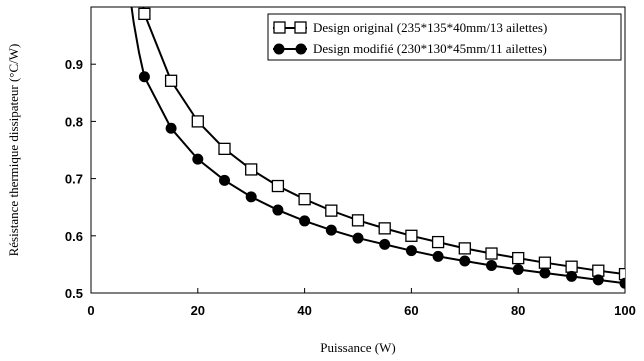 The image size is (644, 361). Describe the element at coordinates (74, 64) in the screenshot. I see `y-tick-label: 0.9` at that location.